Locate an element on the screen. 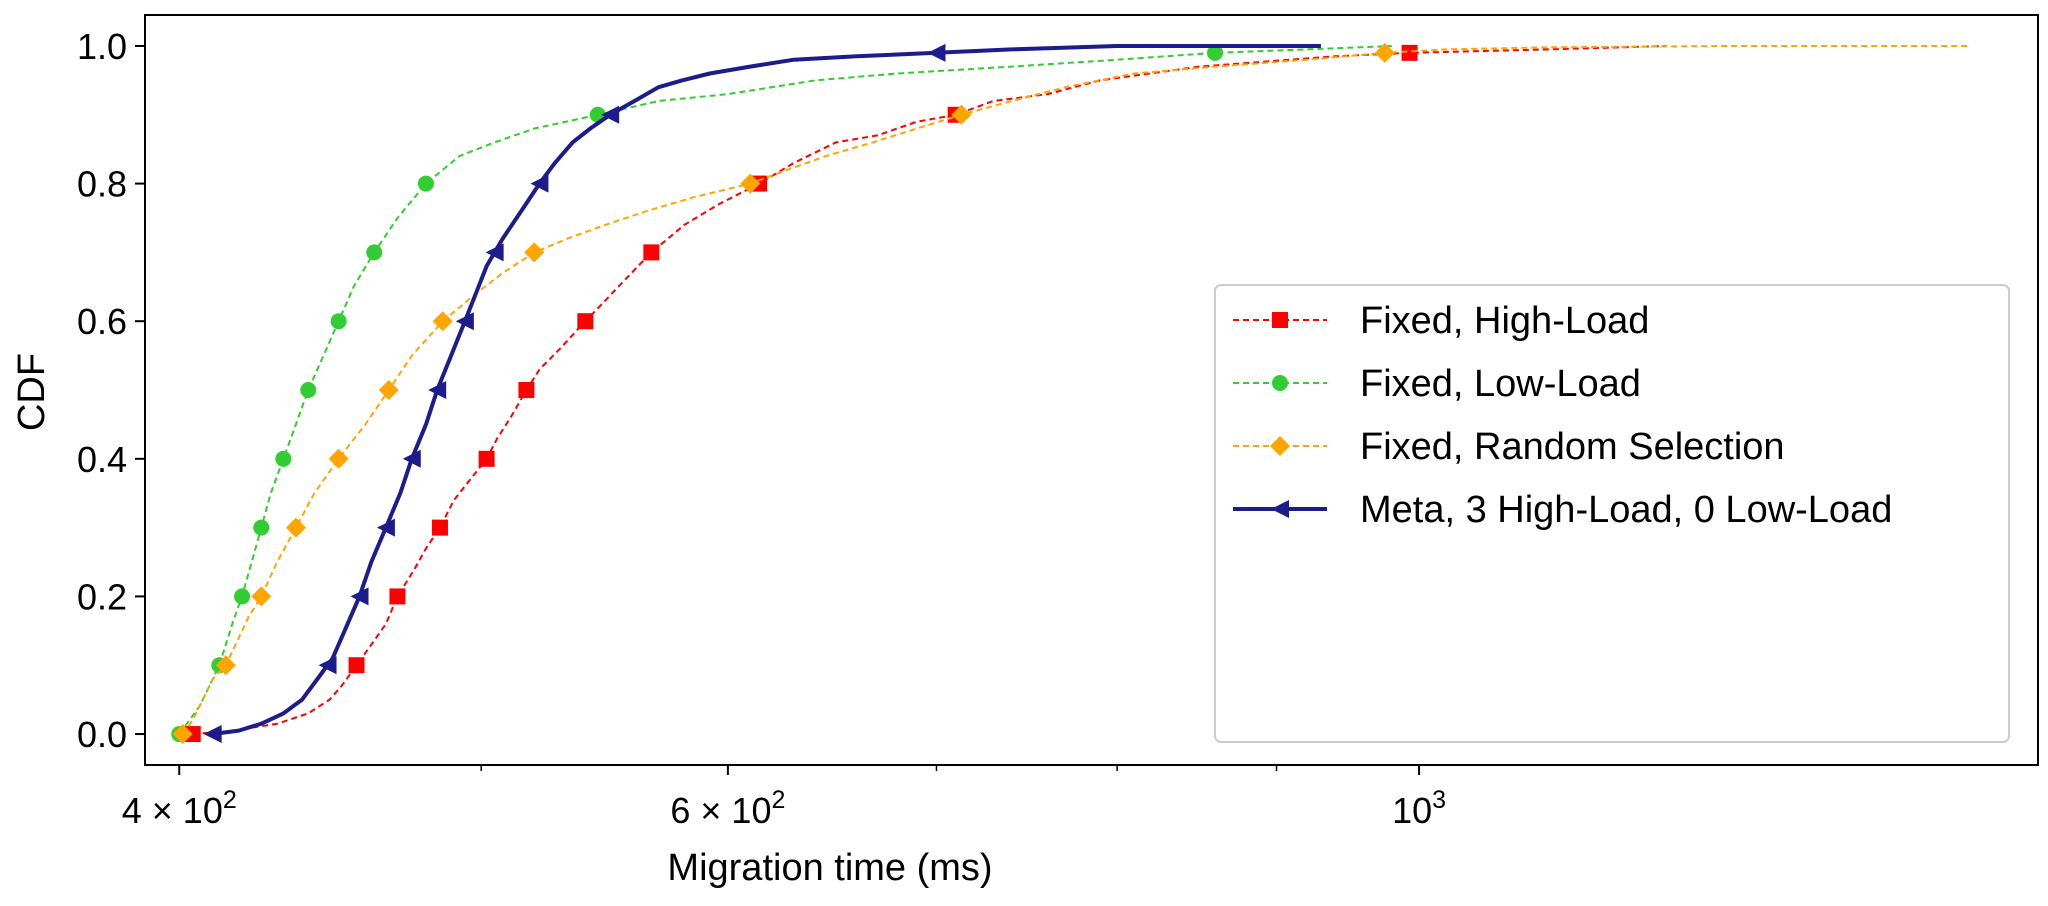 Image resolution: width=2048 pixels, height=906 pixels. x-axis-label: Migration time (ms) is located at coordinates (829, 868).